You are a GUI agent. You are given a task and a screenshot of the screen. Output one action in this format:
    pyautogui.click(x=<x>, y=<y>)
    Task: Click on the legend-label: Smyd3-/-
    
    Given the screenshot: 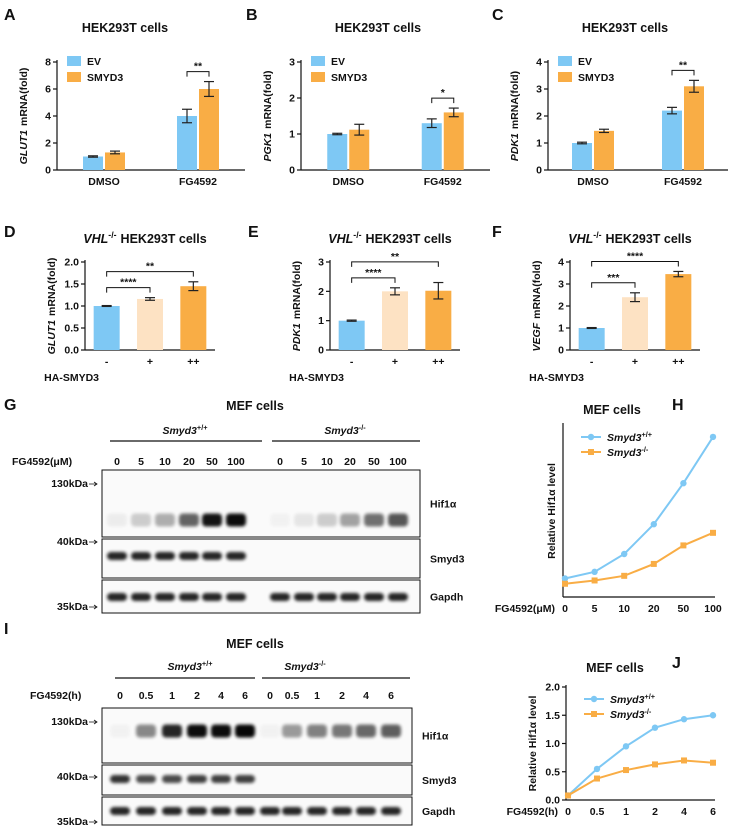 What is the action you would take?
    pyautogui.click(x=631, y=714)
    